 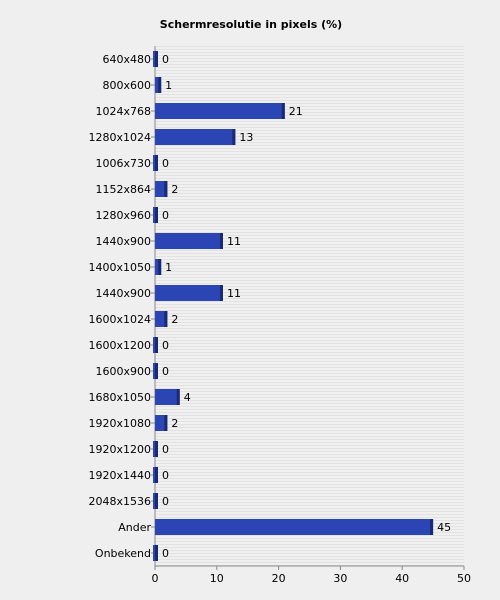 I want to click on x-tick-label: 20, so click(x=279, y=578).